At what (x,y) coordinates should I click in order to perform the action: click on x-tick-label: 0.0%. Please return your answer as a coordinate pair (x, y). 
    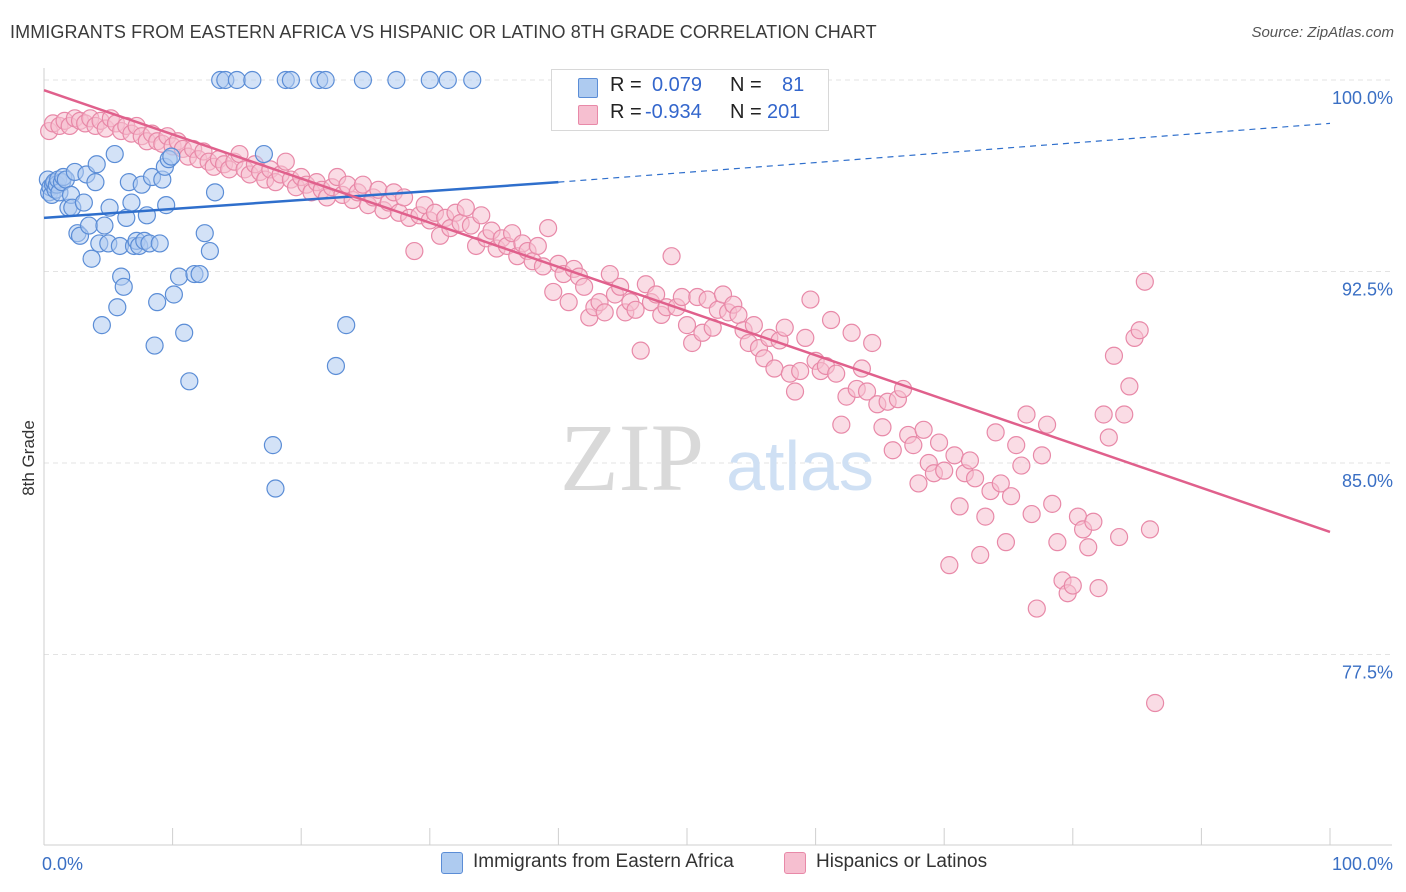
    Looking at the image, I should click on (62, 864).